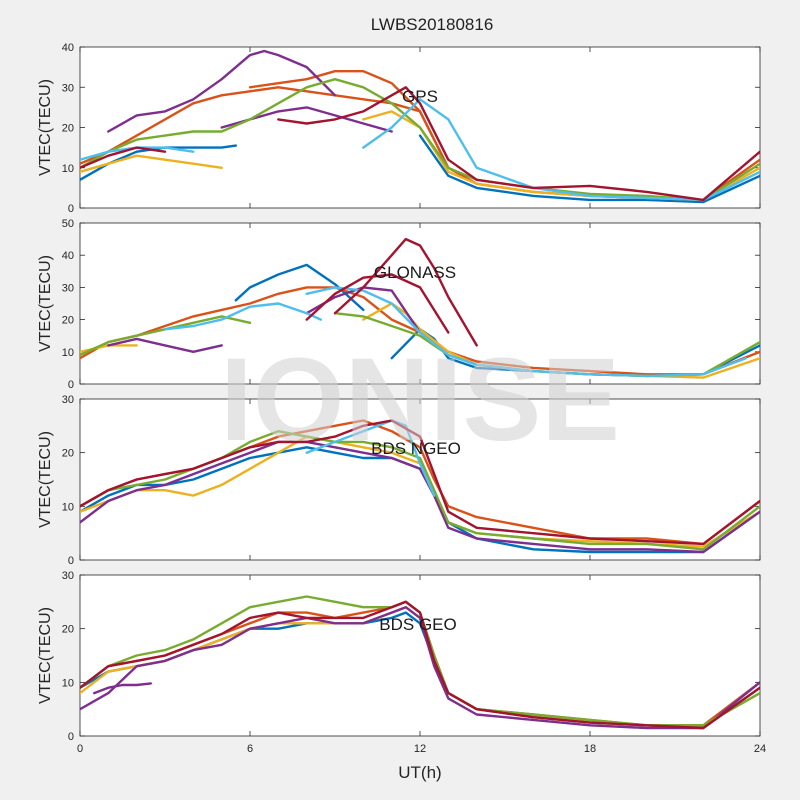 This screenshot has height=800, width=800. I want to click on panel-label: GPS, so click(420, 96).